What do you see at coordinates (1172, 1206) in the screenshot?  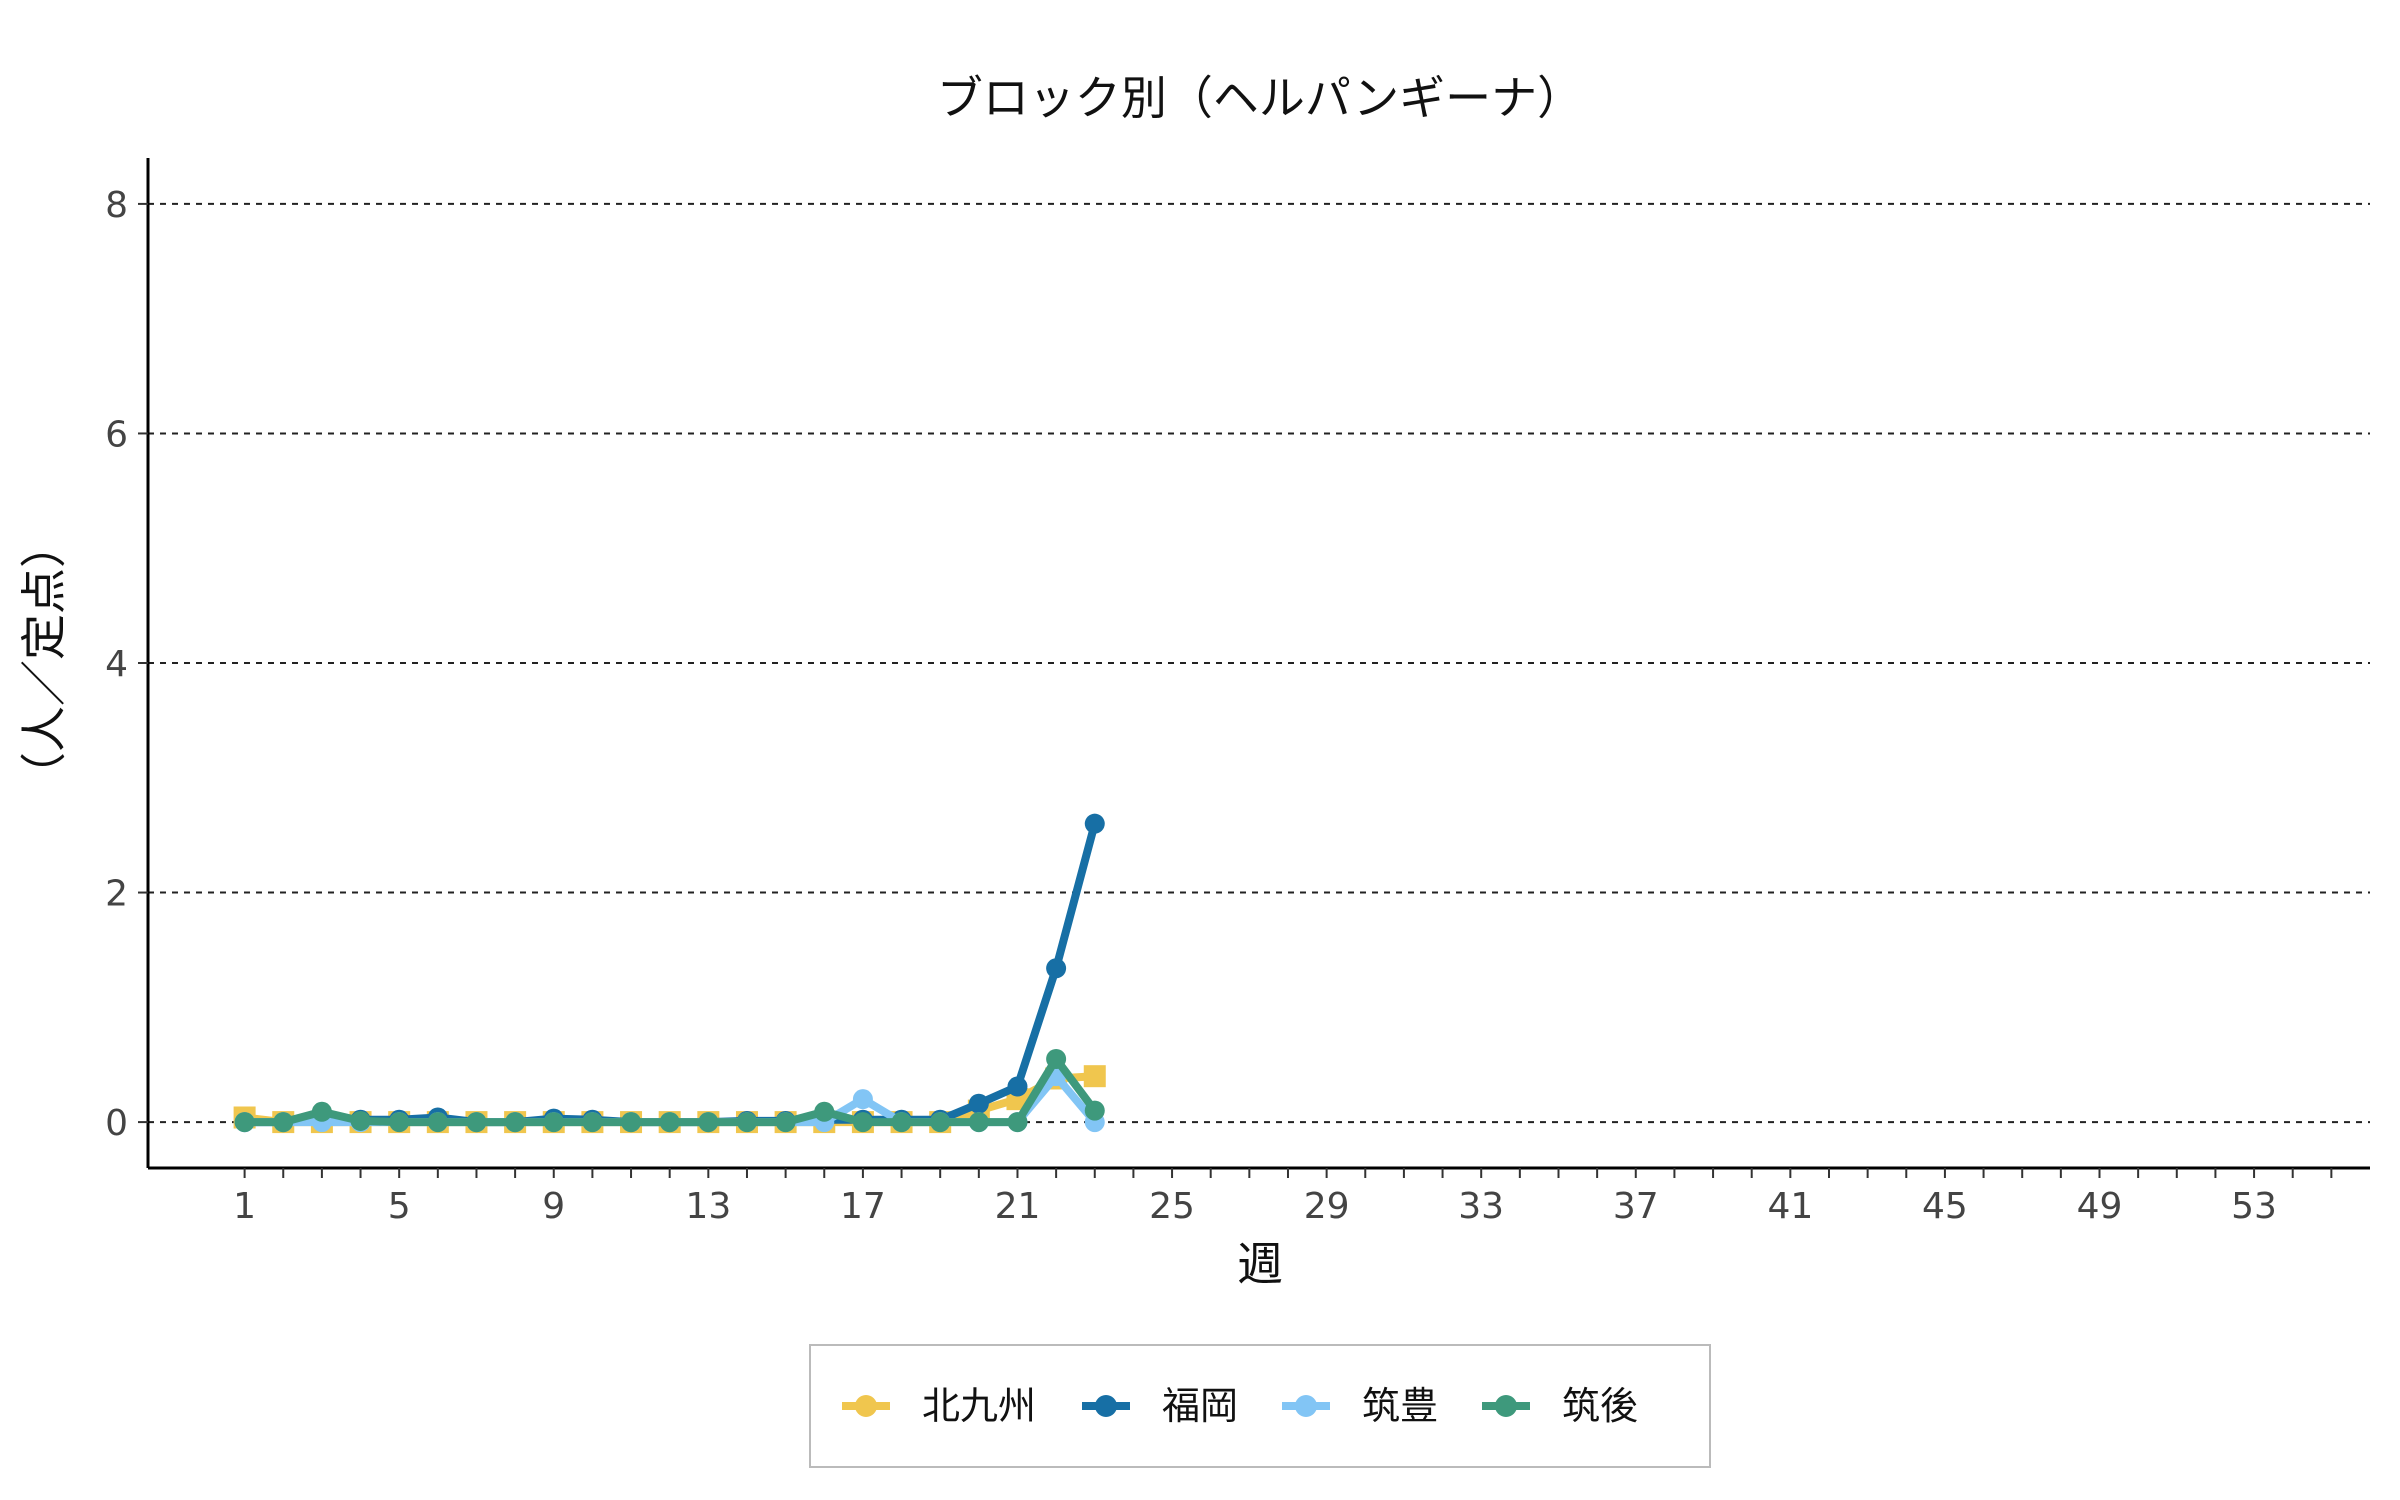 I see `x-tick-label: 25` at bounding box center [1172, 1206].